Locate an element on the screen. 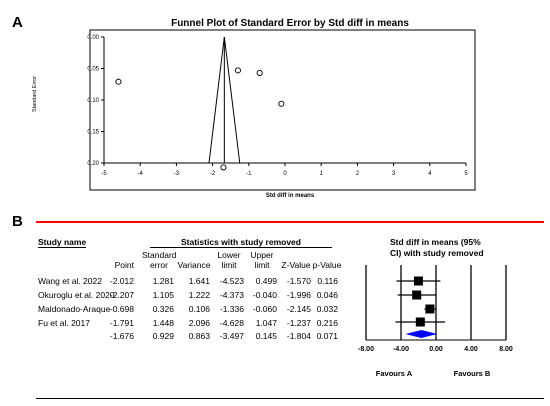 This screenshot has width=550, height=406. funnel-left-limit is located at coordinates (216, 100).